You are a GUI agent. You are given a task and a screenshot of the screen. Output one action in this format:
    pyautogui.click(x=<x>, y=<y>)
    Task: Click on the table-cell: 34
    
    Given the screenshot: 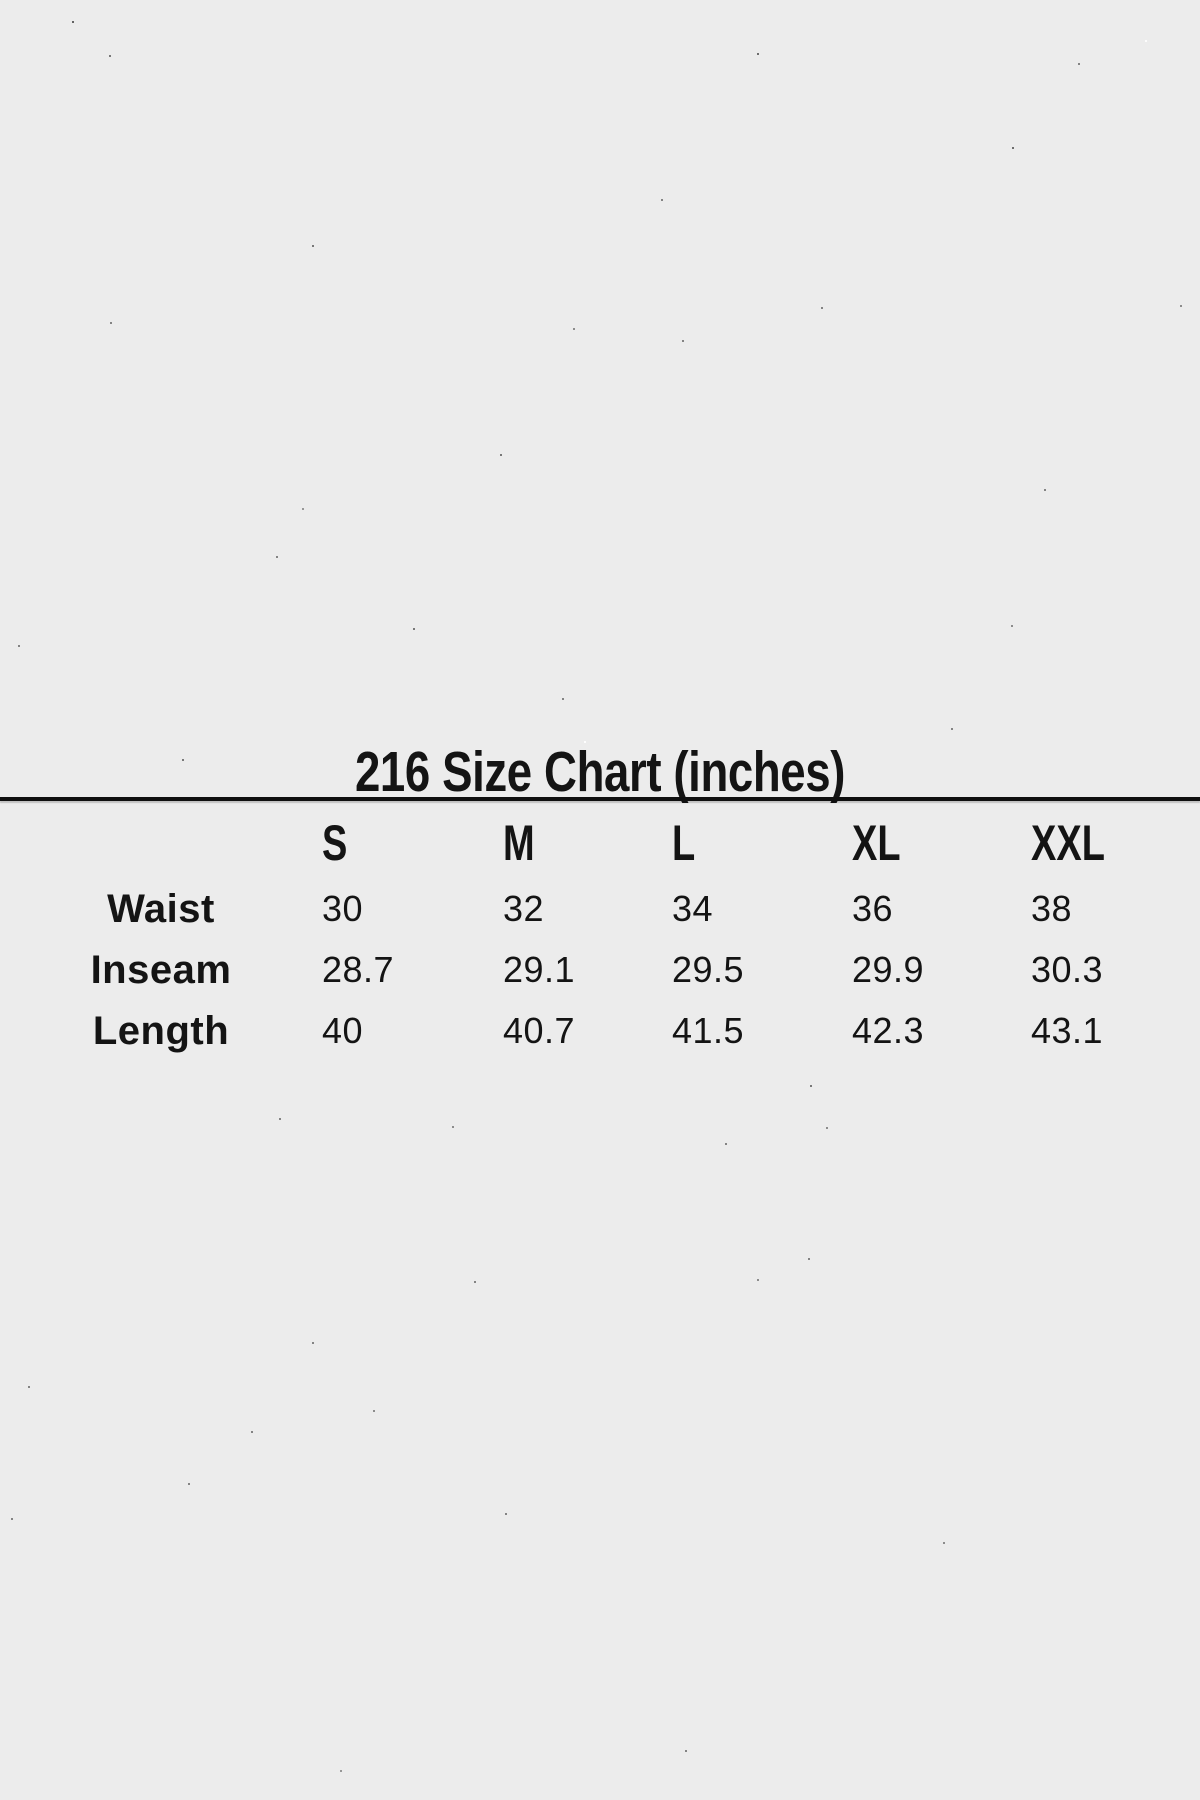 What is the action you would take?
    pyautogui.click(x=693, y=908)
    